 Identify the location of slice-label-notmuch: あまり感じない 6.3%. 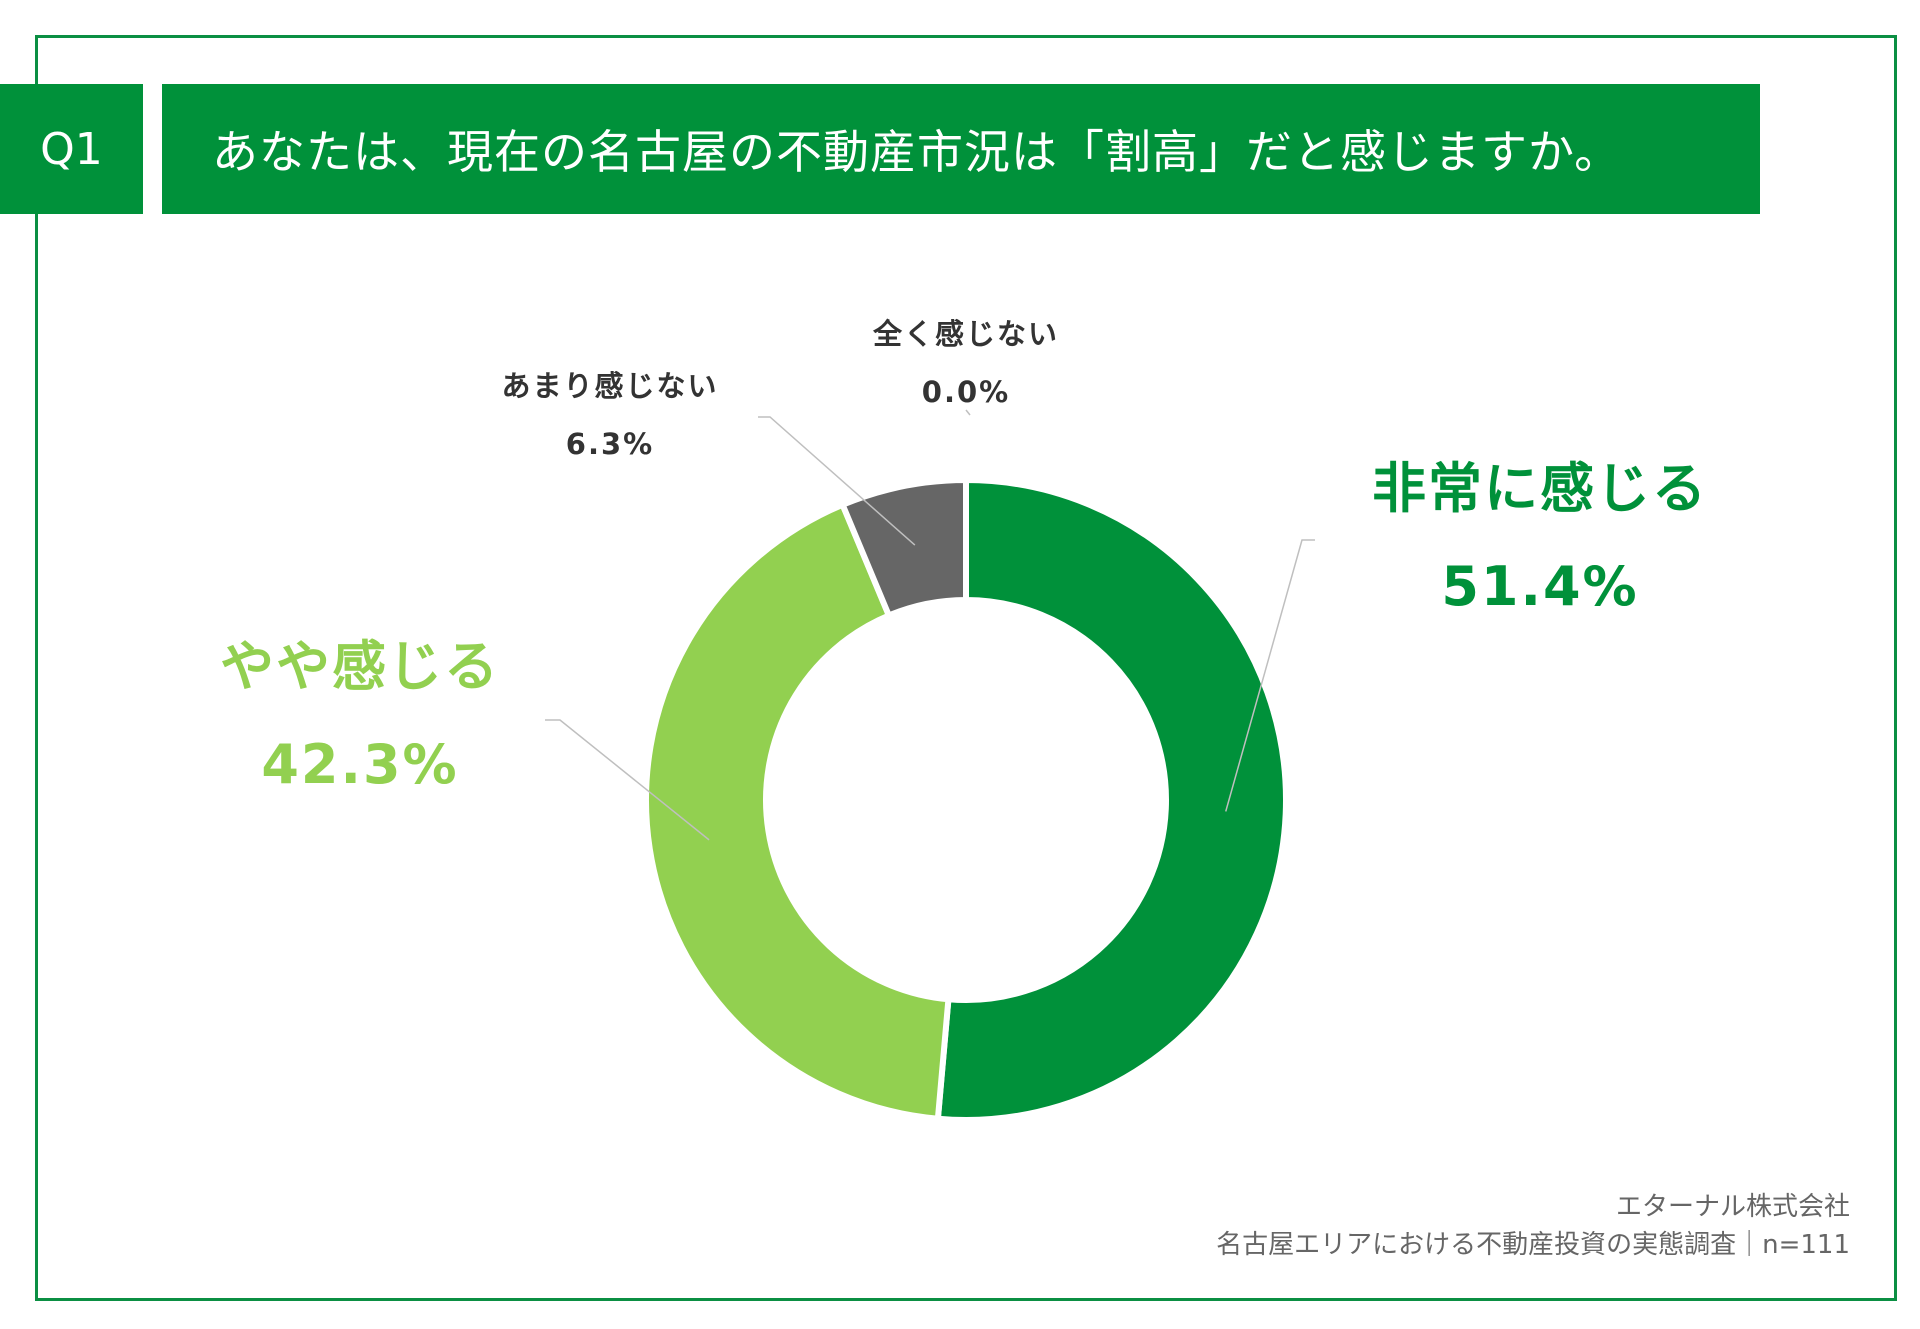
(610, 415).